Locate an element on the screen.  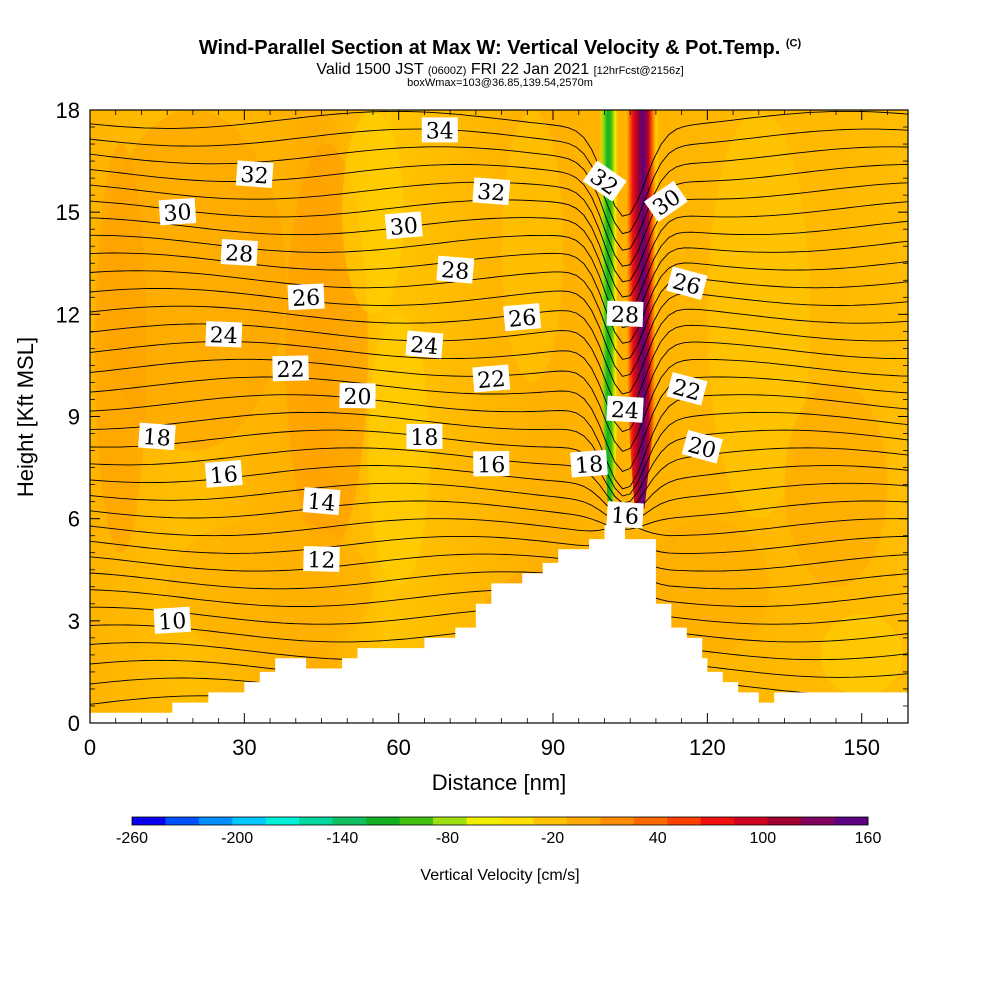
x-tick-label: 0 is located at coordinates (90, 747).